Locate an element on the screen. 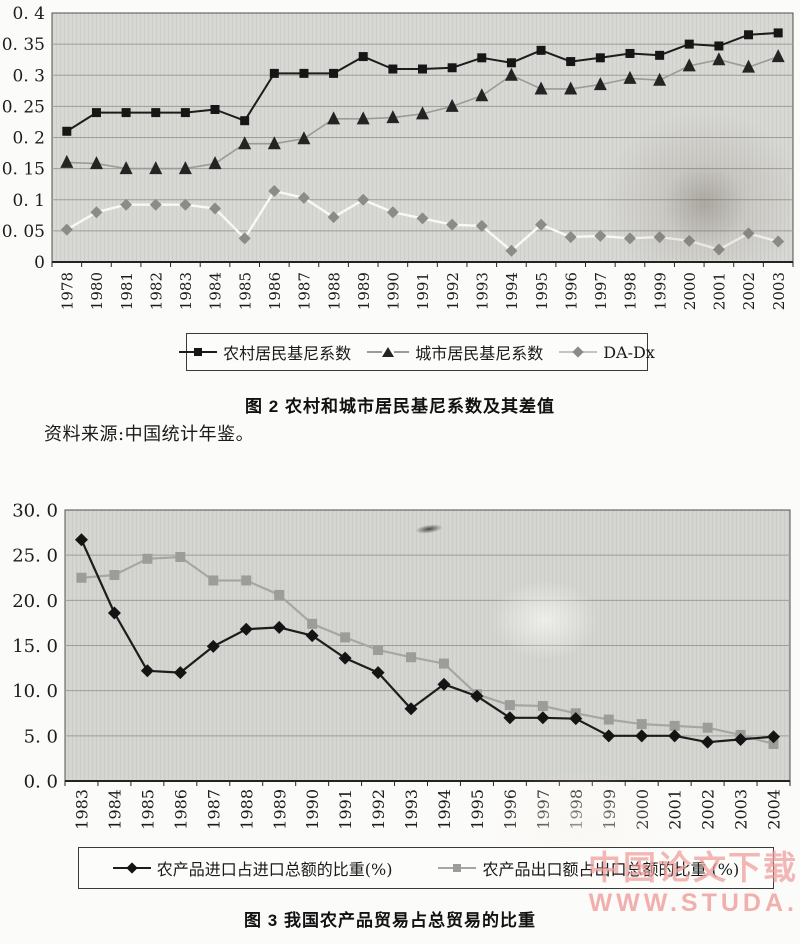 The height and width of the screenshot is (944, 800). y-tick-label: 10. 0 is located at coordinates (35, 691).